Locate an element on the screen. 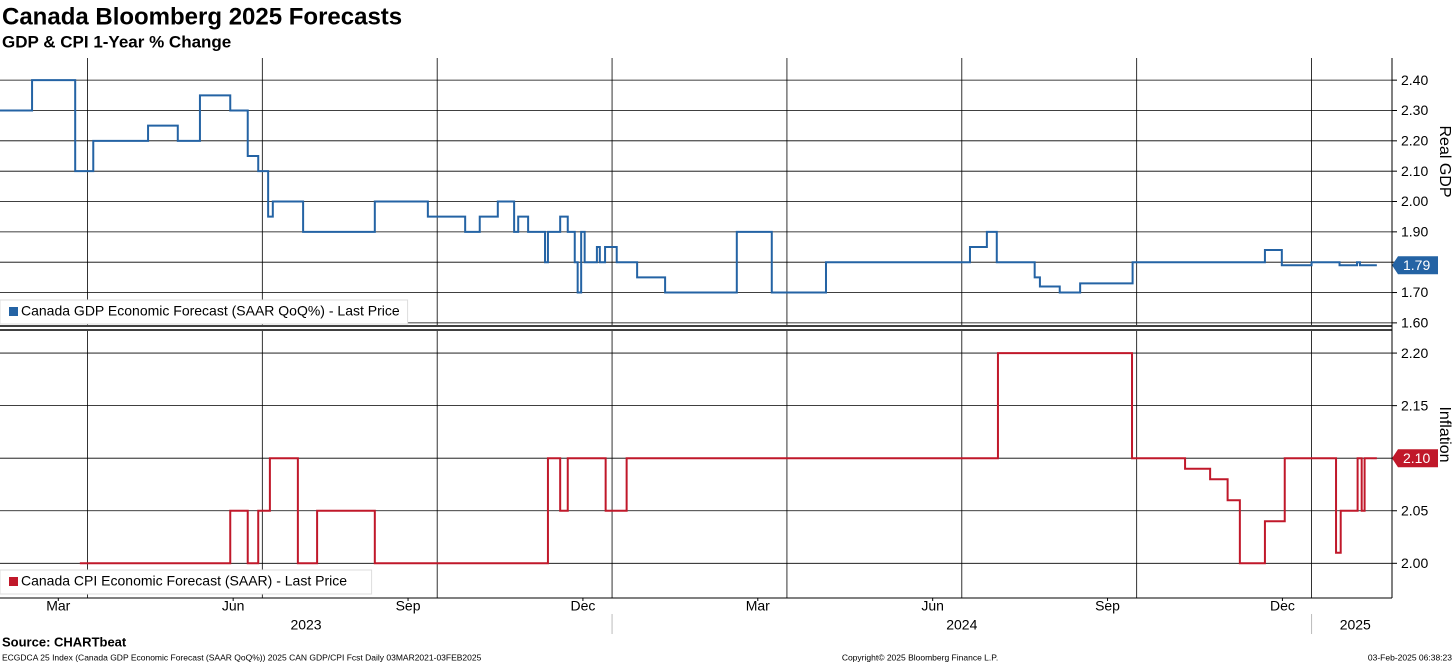 The height and width of the screenshot is (665, 1456). last-price-label: 2.10 is located at coordinates (1416, 458).